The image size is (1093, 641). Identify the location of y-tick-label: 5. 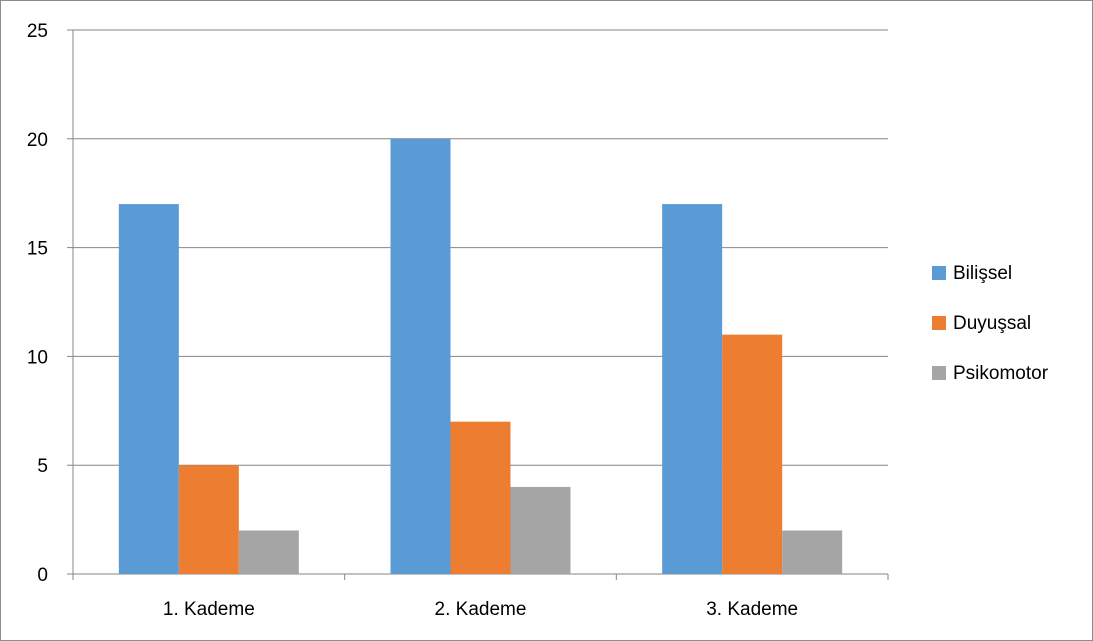
(42, 466).